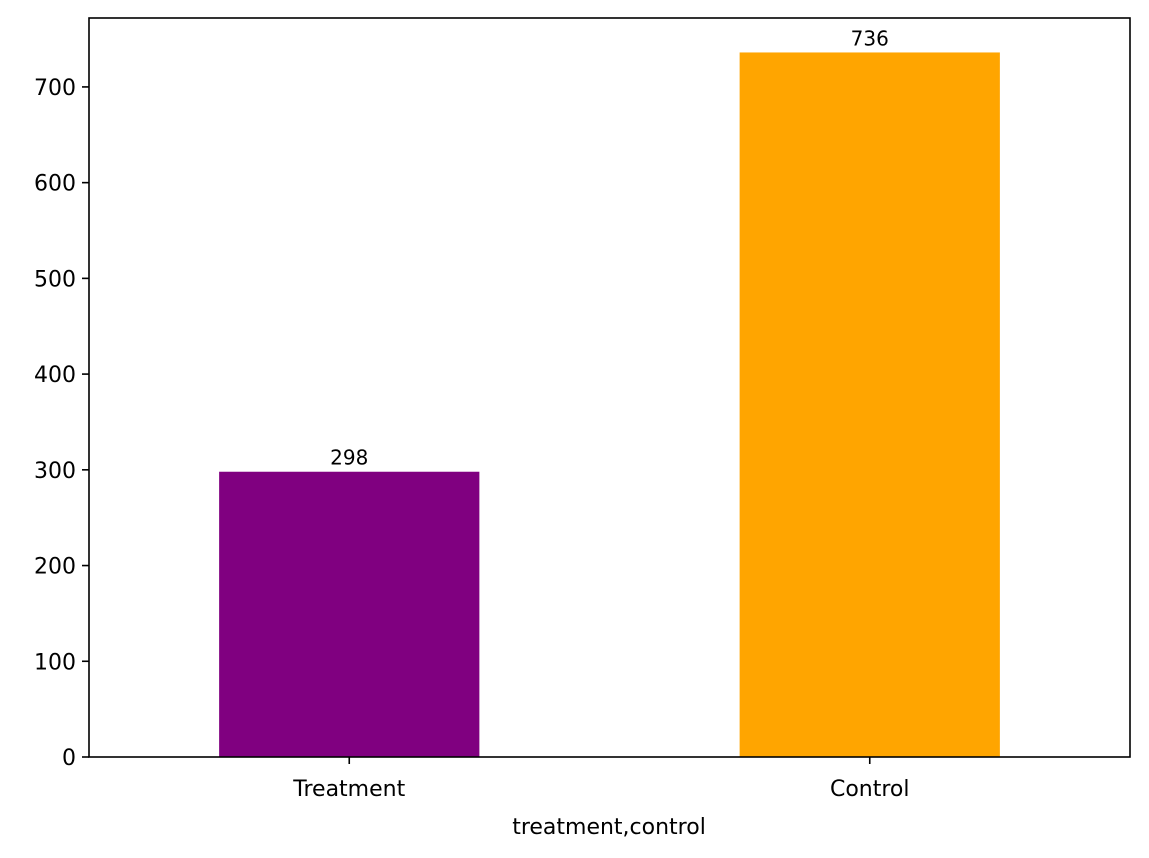  Describe the element at coordinates (61, 423) in the screenshot. I see `y-axis: 0 100 200 300 400 500 600 700` at that location.